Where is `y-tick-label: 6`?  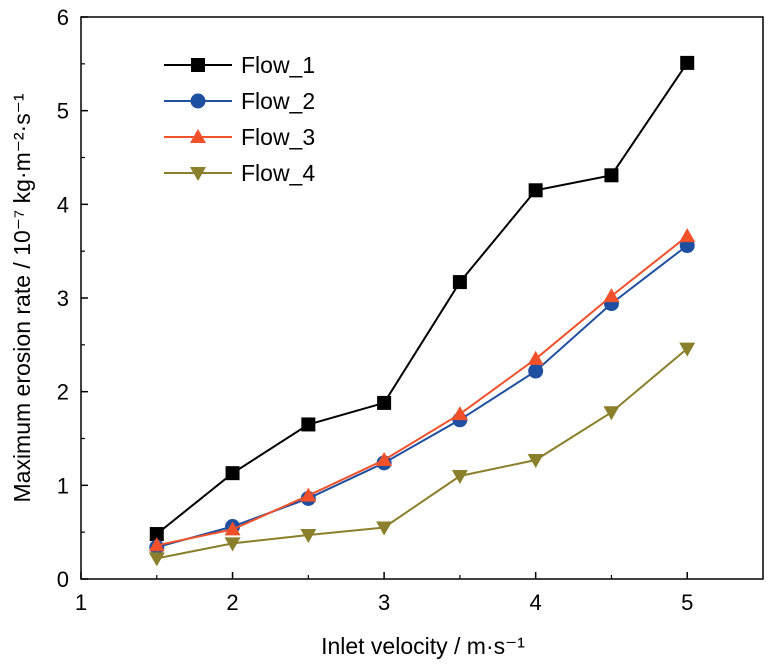
y-tick-label: 6 is located at coordinates (63, 17).